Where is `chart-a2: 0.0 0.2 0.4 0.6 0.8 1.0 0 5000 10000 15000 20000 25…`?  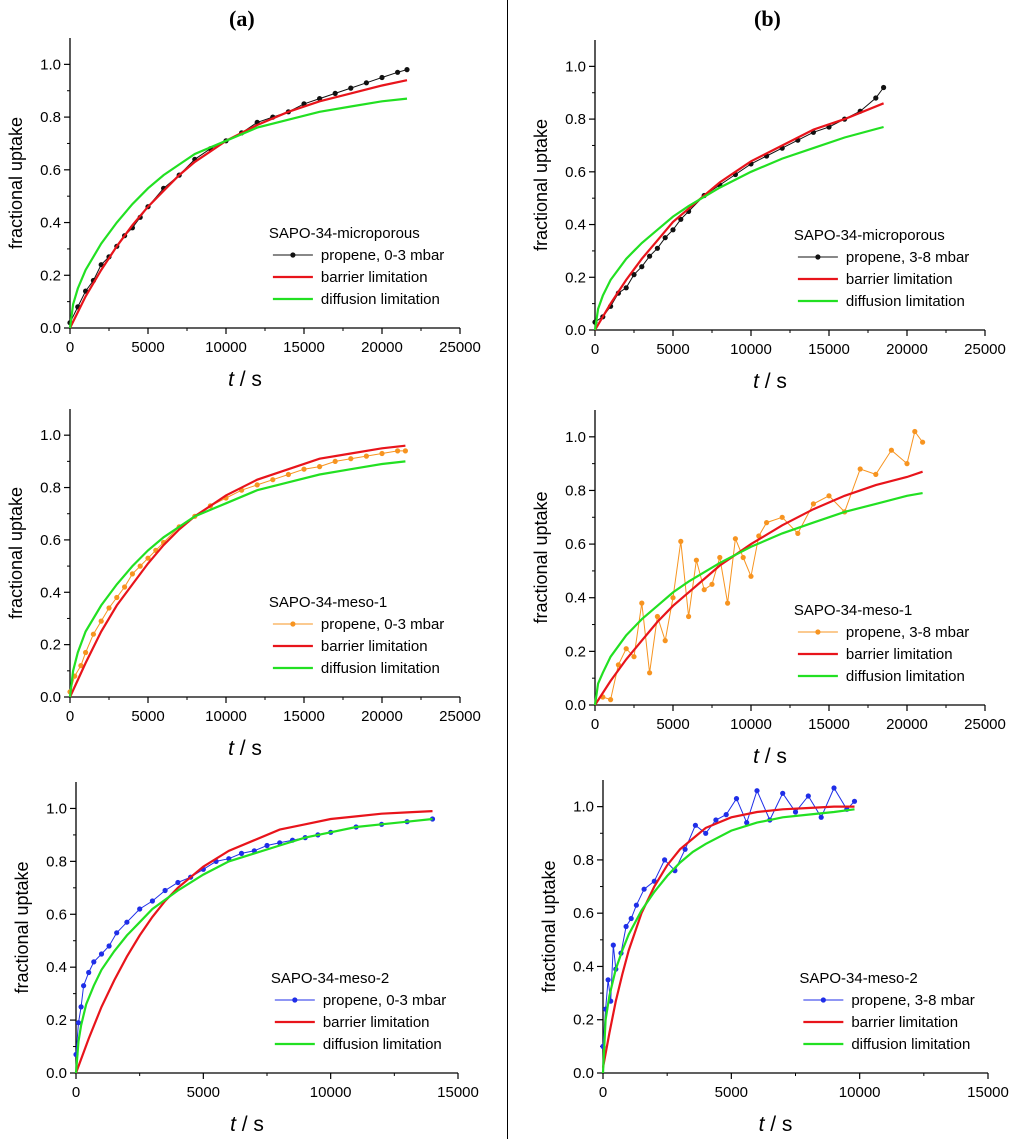
chart-a2: 0.0 0.2 0.4 0.6 0.8 1.0 0 5000 10000 15000 20000 25… is located at coordinates (243, 584).